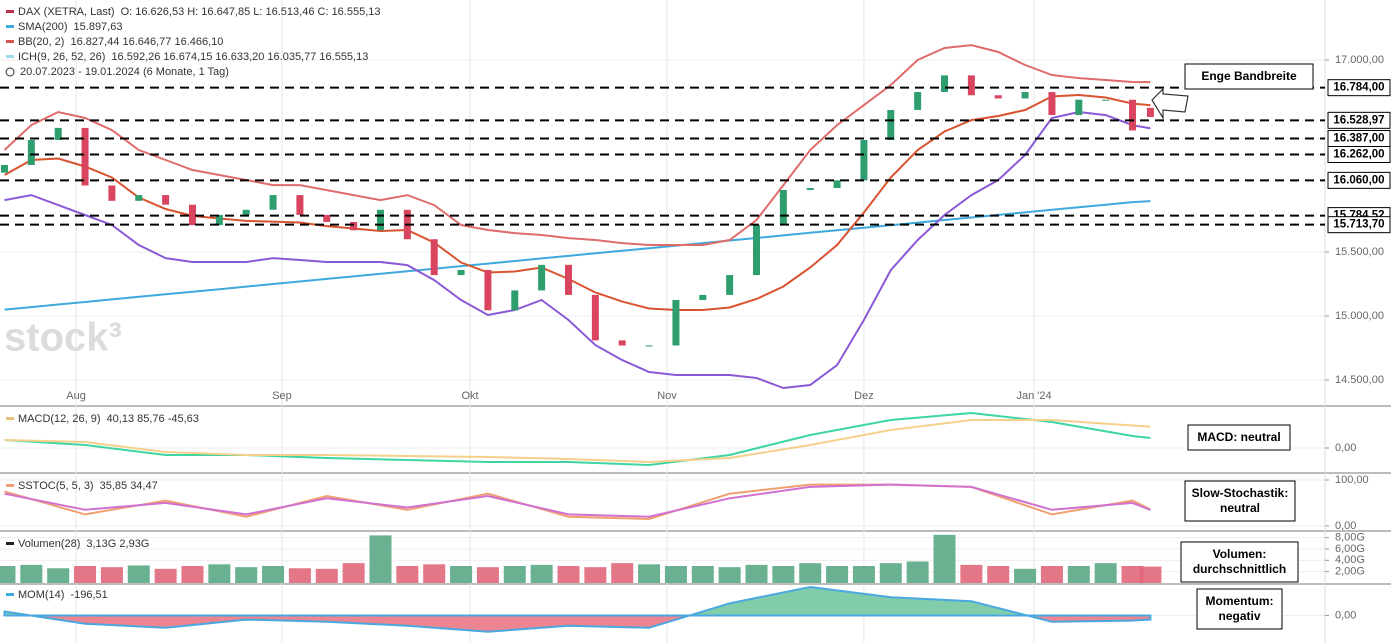 The image size is (1391, 643). What do you see at coordinates (1358, 225) in the screenshot?
I see `level-label: 15.713,70` at bounding box center [1358, 225].